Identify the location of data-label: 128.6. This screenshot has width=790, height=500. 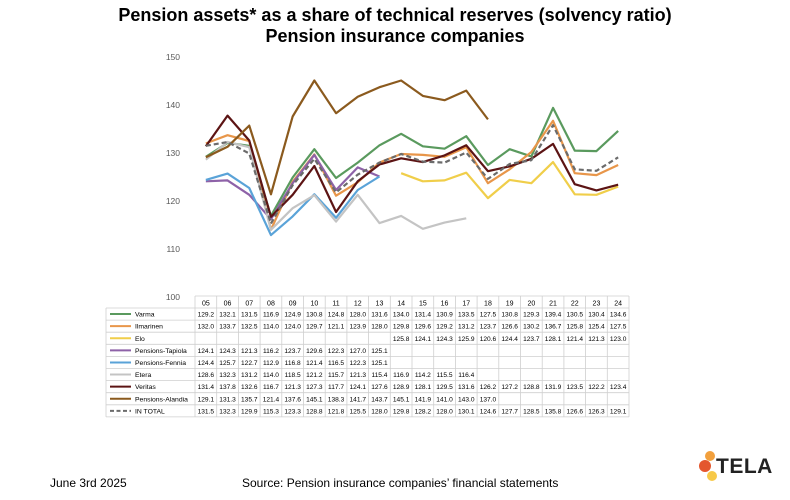
(206, 375).